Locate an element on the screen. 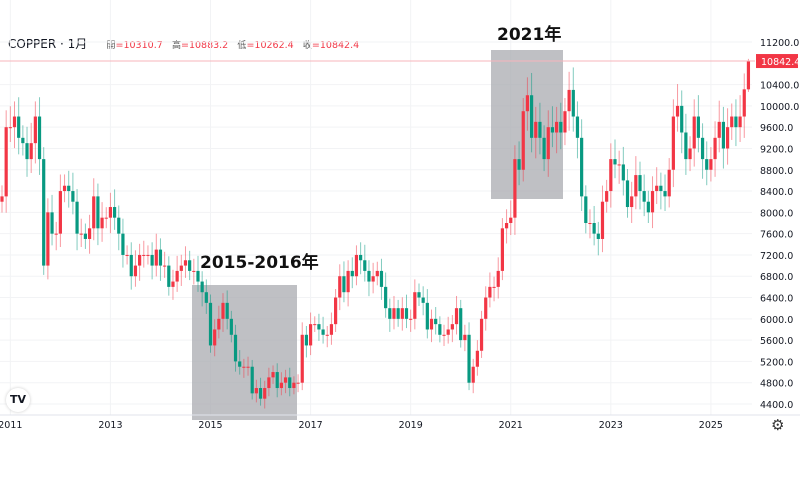 This screenshot has width=800, height=500. symbol-title: COPPER · 1月 is located at coordinates (48, 44).